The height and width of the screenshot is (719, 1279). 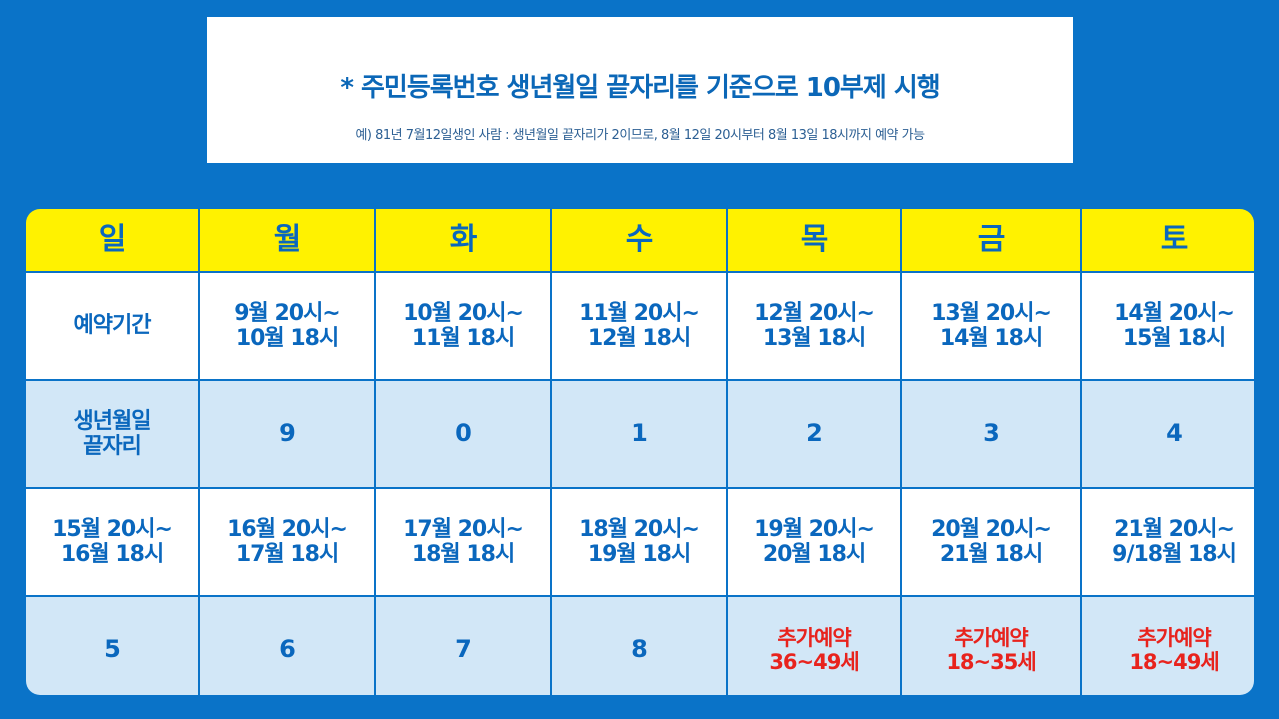 I want to click on digit-cell: 6, so click(x=287, y=646).